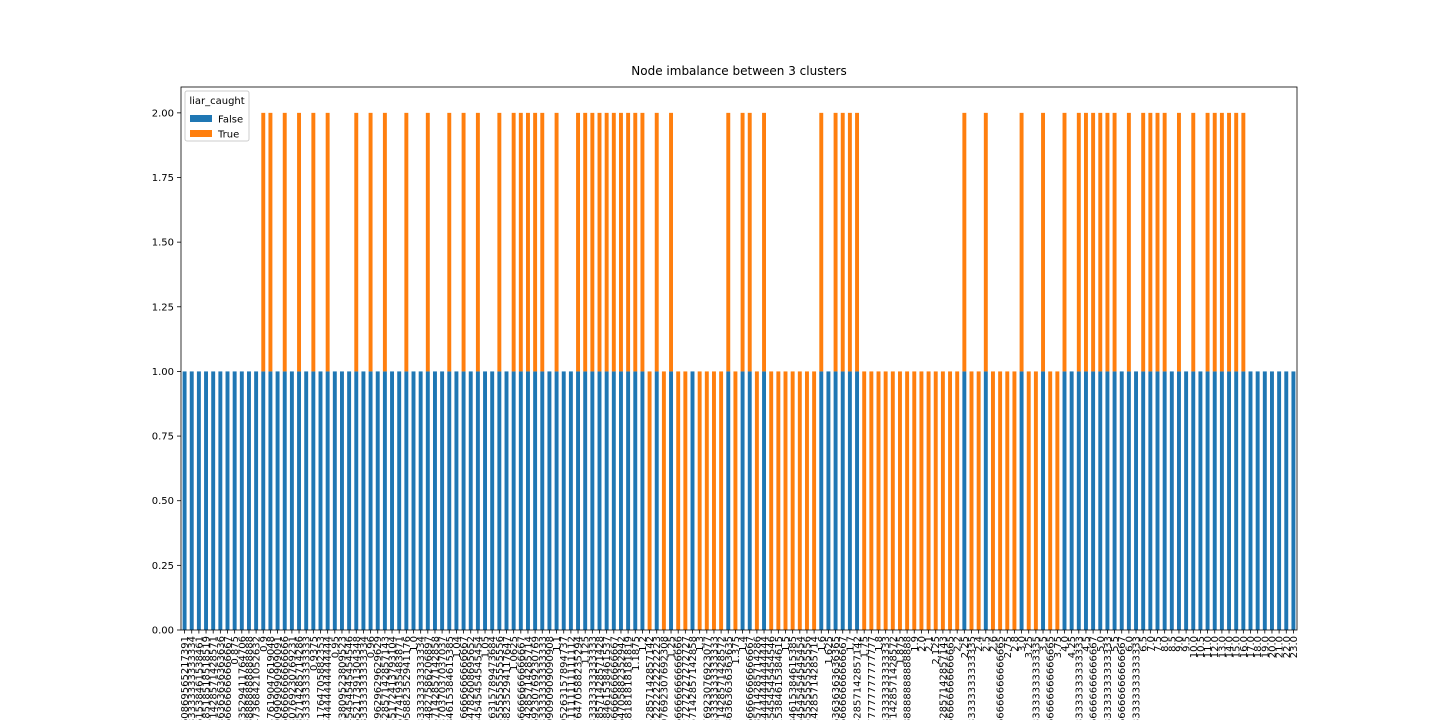  What do you see at coordinates (1280, 647) in the screenshot?
I see `x-tick-label: 21.0` at bounding box center [1280, 647].